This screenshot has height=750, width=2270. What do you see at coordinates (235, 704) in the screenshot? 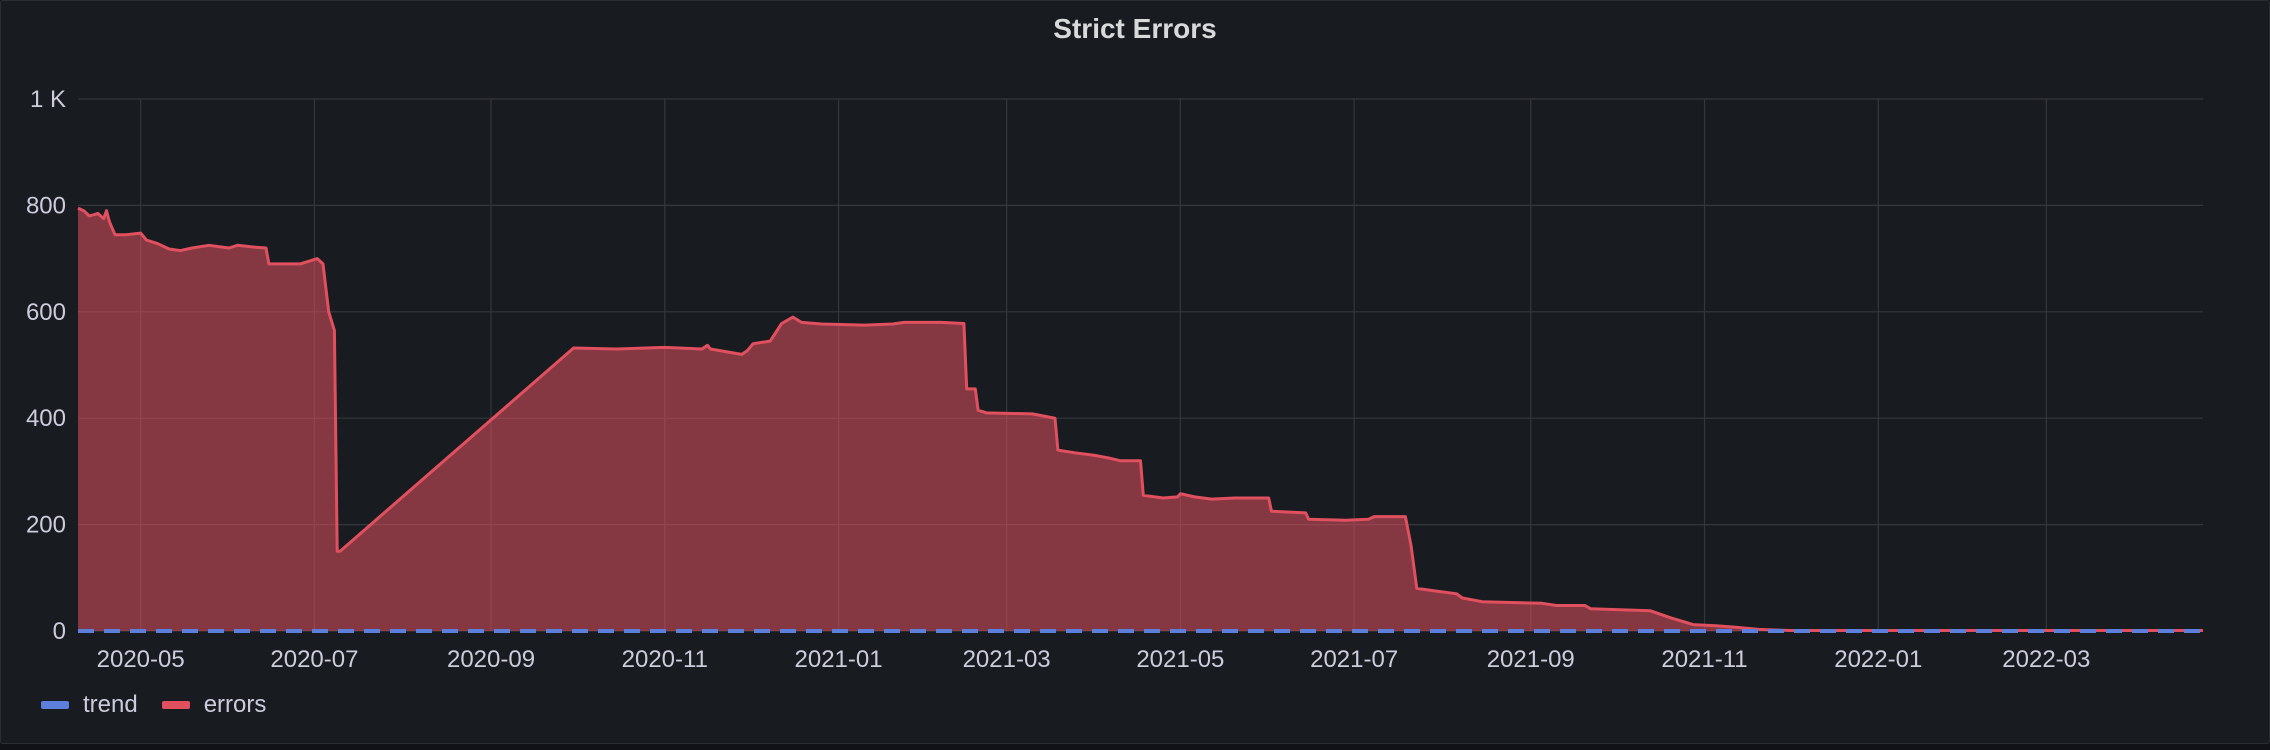
I see `legend-label-errors: errors` at bounding box center [235, 704].